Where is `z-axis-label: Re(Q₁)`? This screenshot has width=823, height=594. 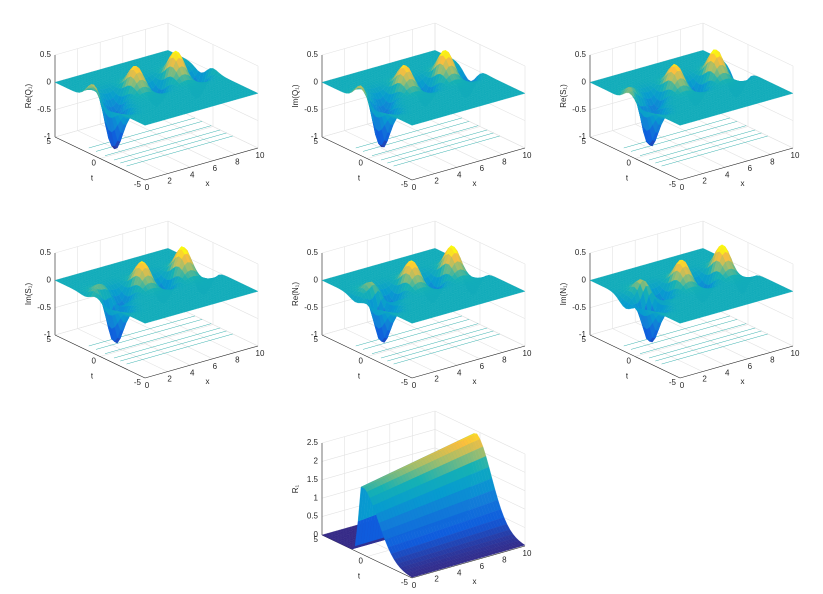
z-axis-label: Re(Q₁) is located at coordinates (28, 95).